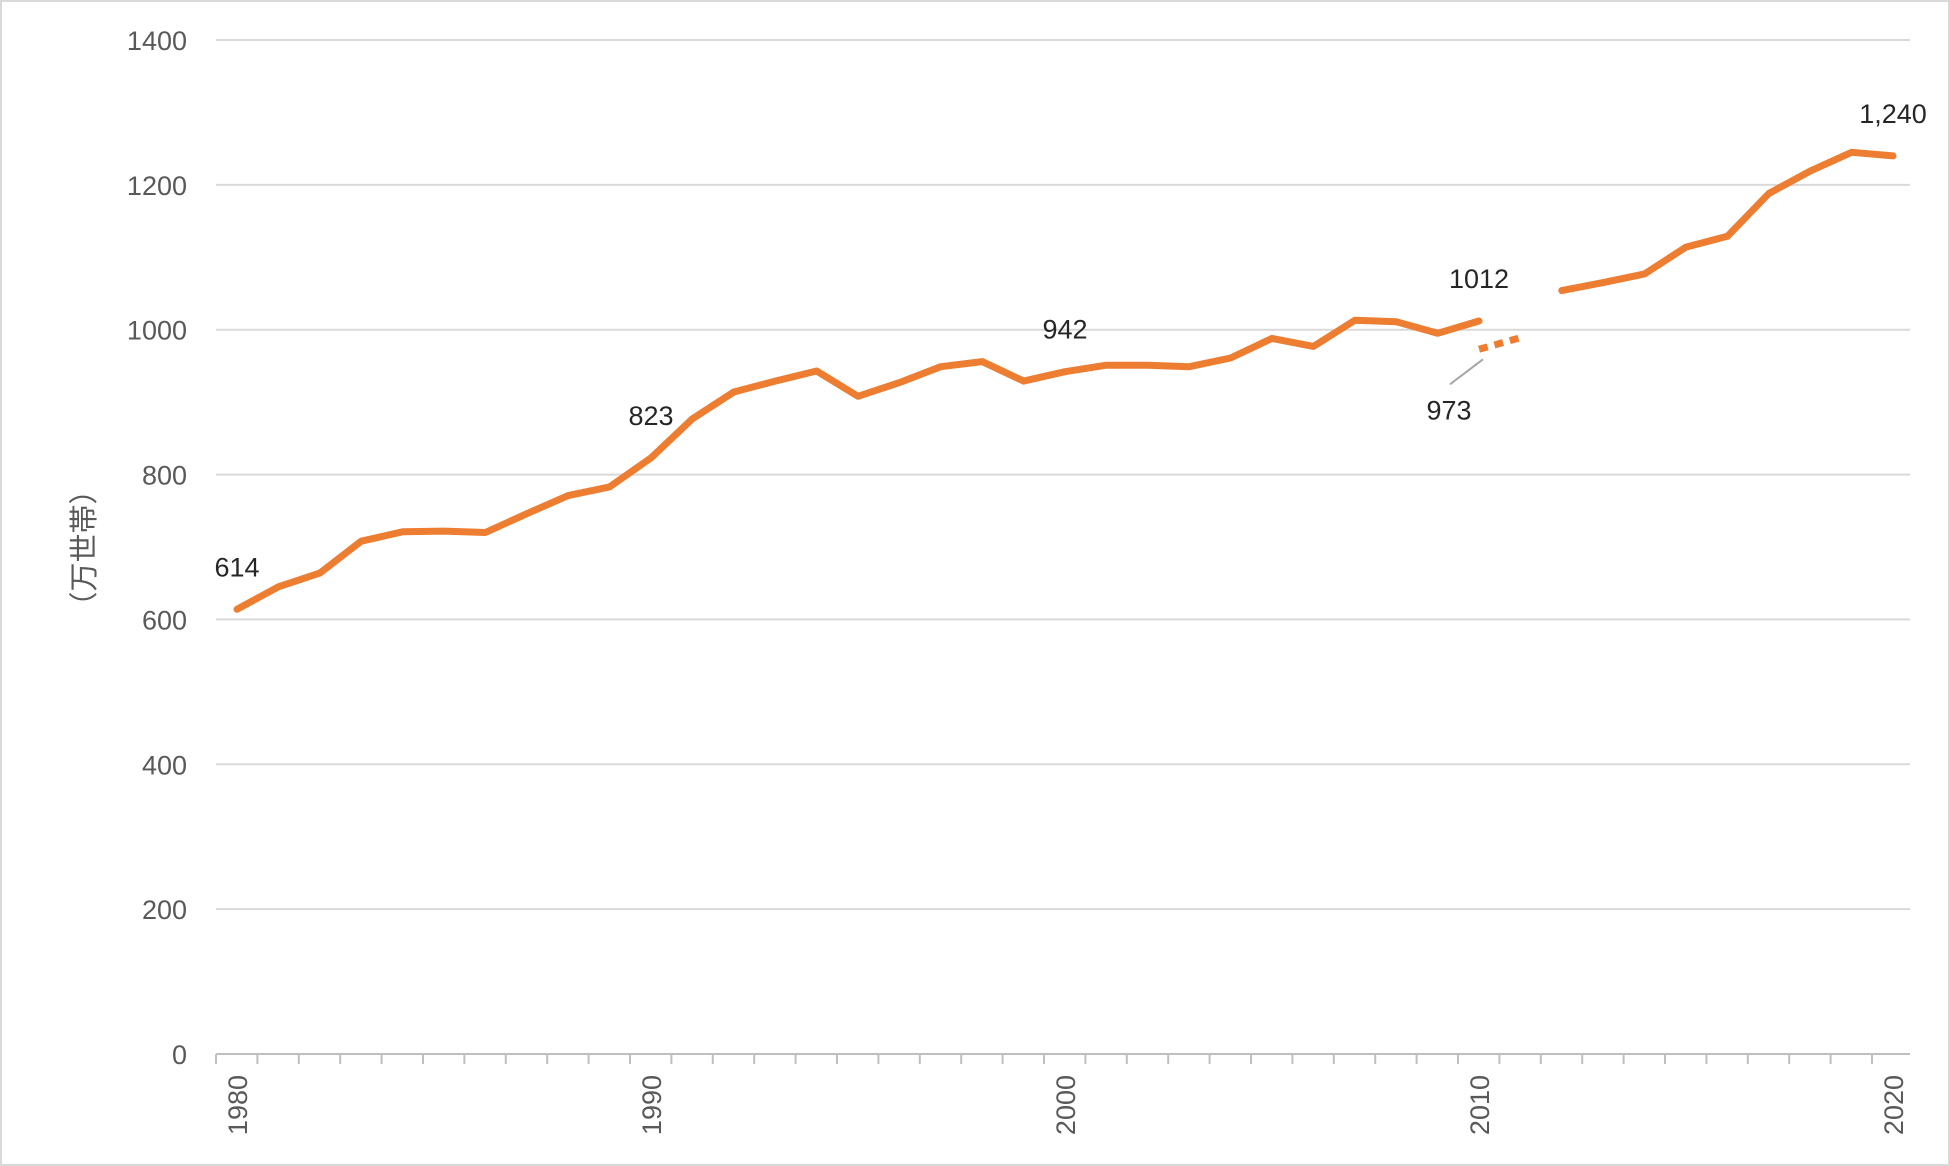 The image size is (1950, 1166). Describe the element at coordinates (1062, 1058) in the screenshot. I see `x-axis` at that location.